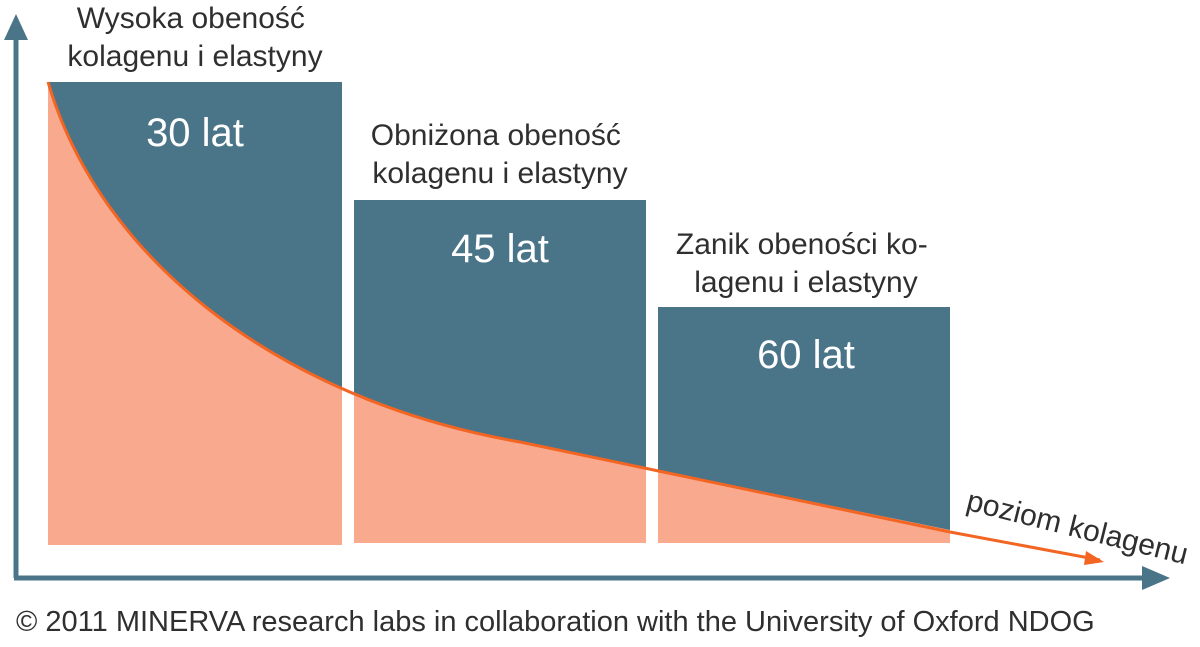  What do you see at coordinates (194, 37) in the screenshot?
I see `stage-1-title: Wysoka obeność kolagenu i elastyny` at bounding box center [194, 37].